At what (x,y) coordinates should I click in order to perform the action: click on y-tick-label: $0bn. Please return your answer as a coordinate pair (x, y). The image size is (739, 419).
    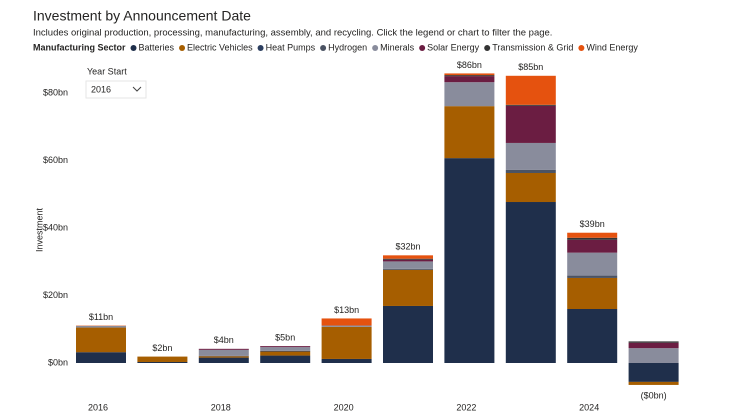
    Looking at the image, I should click on (58, 362).